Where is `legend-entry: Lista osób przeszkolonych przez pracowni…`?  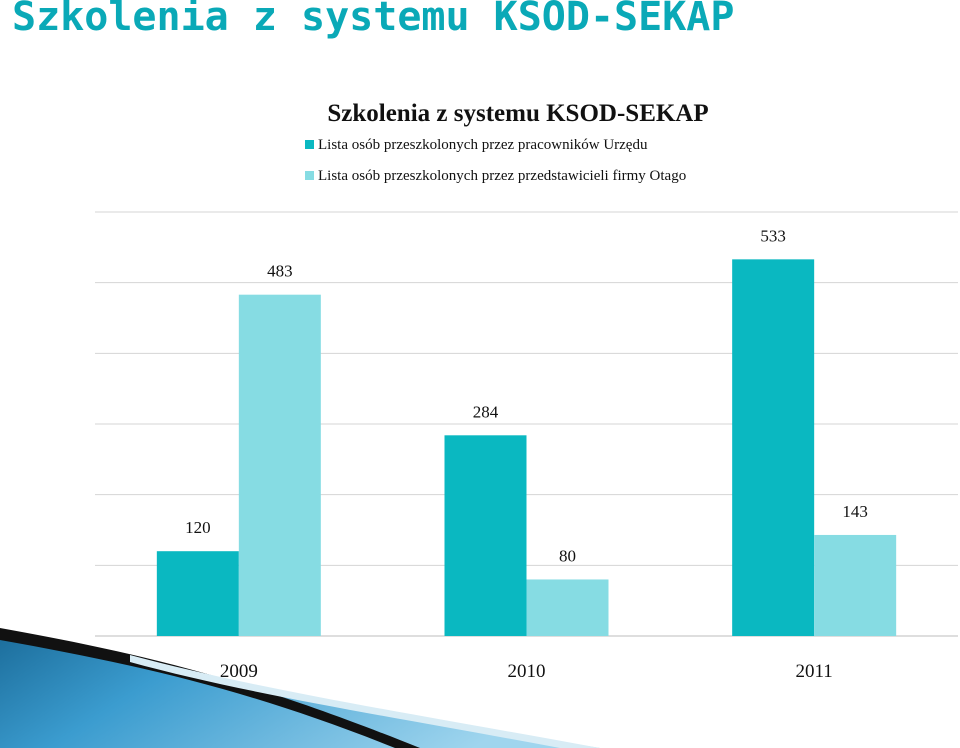
legend-entry: Lista osób przeszkolonych przez pracowni… is located at coordinates (483, 145).